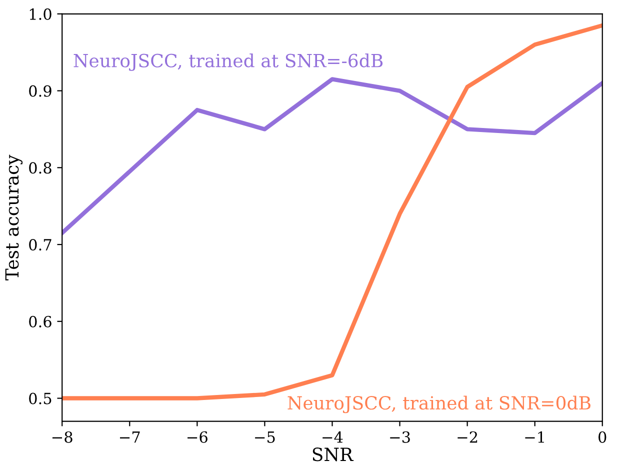  I want to click on series-label: NeuroJSCC, trained at SNR=0dB, so click(439, 405).